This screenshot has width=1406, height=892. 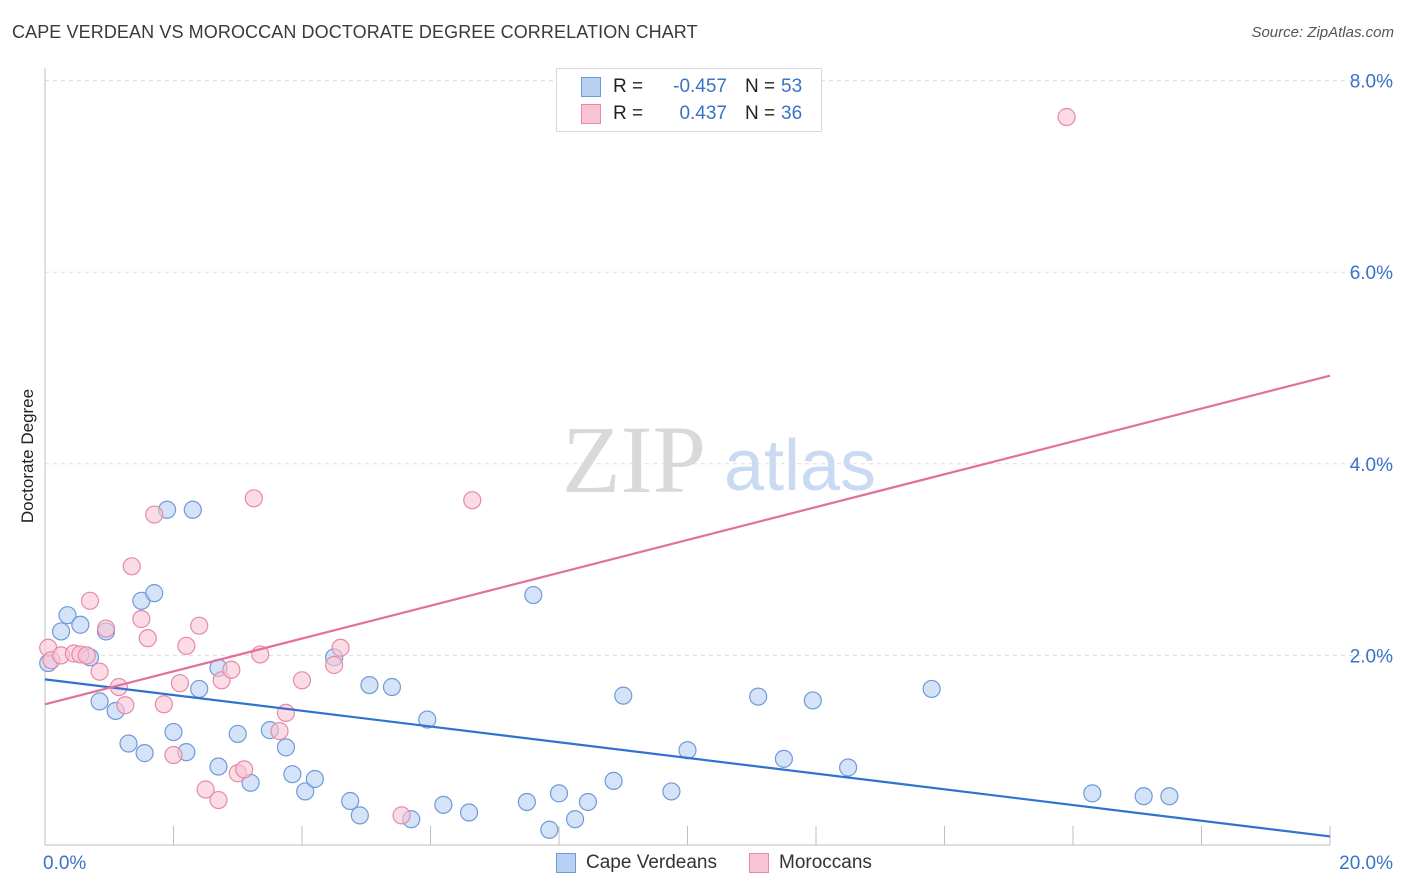 What do you see at coordinates (634, 459) in the screenshot?
I see `watermark-zip: ZIP` at bounding box center [634, 459].